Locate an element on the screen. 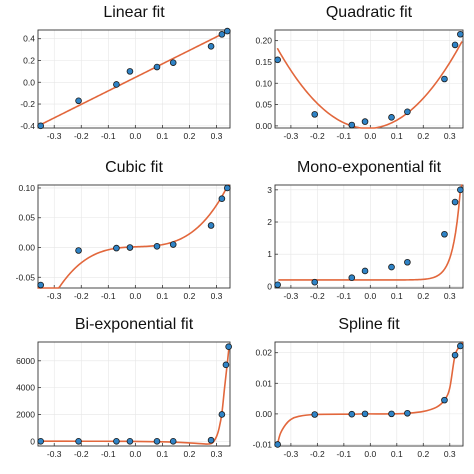 This screenshot has height=474, width=474. linear-fit-xtick-label-3: 0.0 is located at coordinates (135, 136).